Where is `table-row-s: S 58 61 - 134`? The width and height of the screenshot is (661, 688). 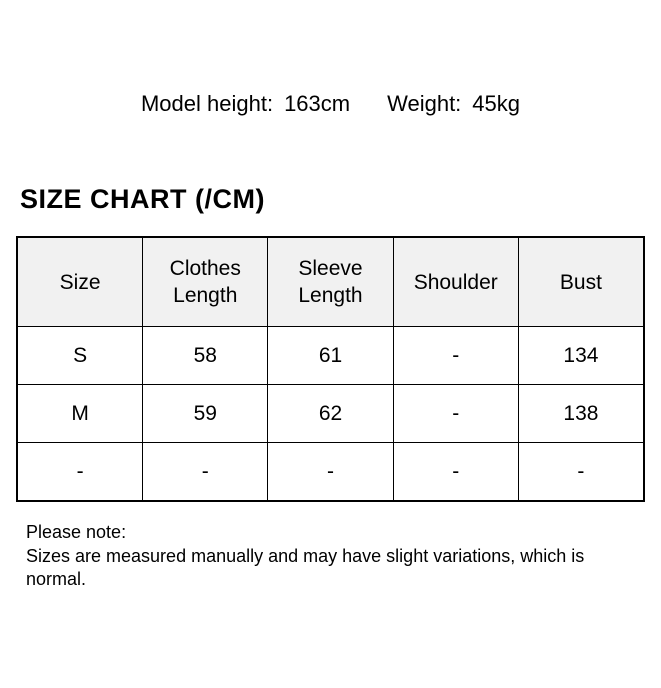 table-row-s: S 58 61 - 134 is located at coordinates (330, 355).